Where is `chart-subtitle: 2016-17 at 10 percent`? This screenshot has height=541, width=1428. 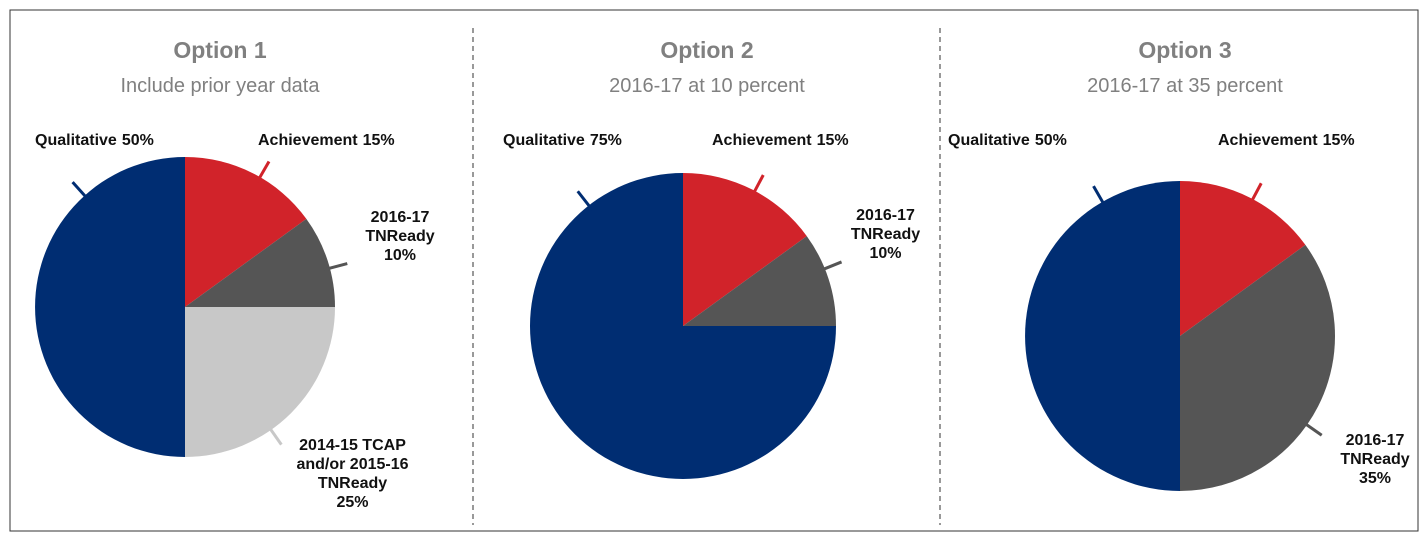 chart-subtitle: 2016-17 at 10 percent is located at coordinates (707, 86).